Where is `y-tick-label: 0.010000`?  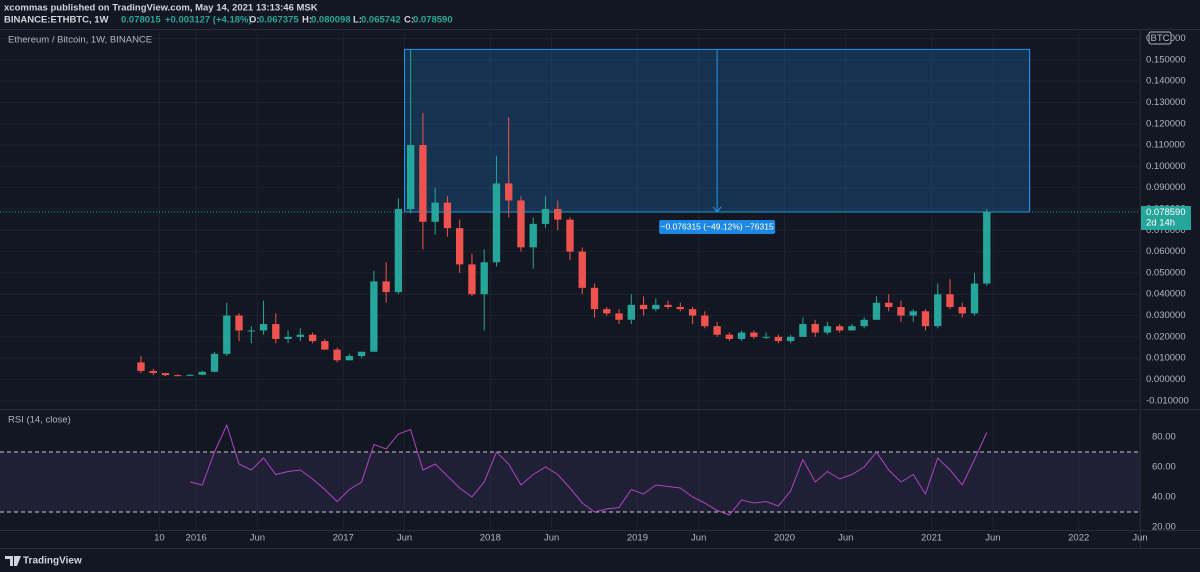 y-tick-label: 0.010000 is located at coordinates (1166, 358).